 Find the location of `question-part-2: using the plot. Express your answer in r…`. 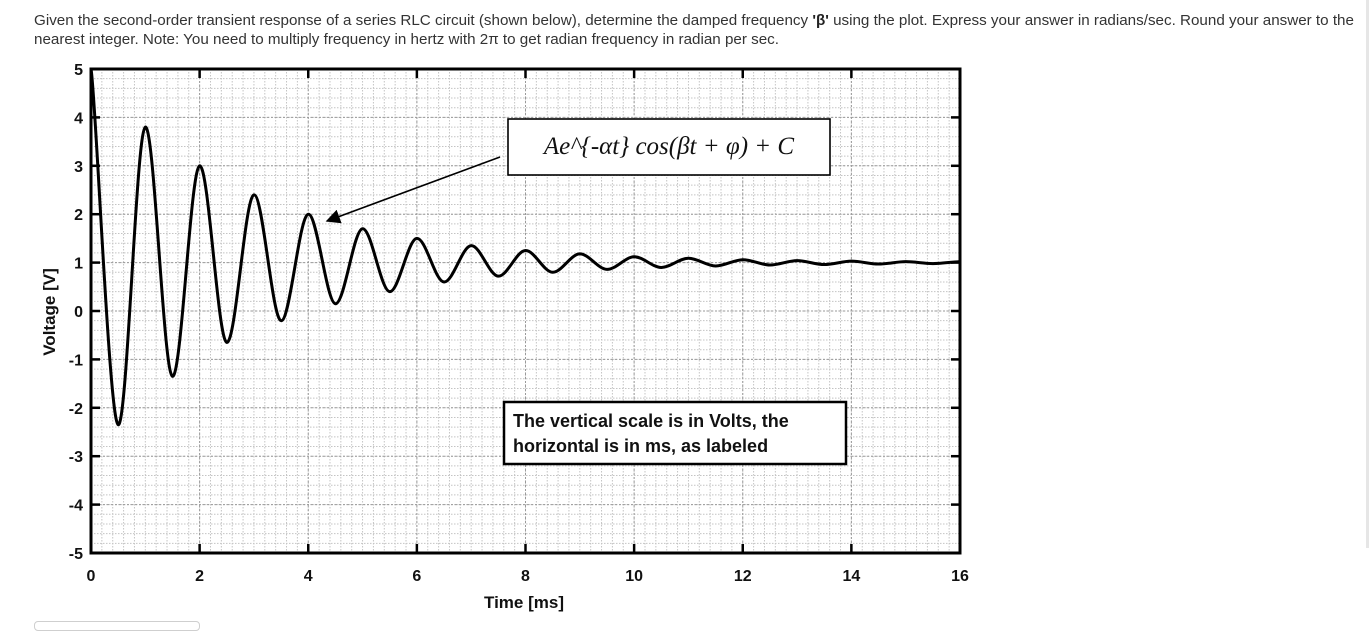

question-part-2: using the plot. Express your answer in r… is located at coordinates (694, 30).